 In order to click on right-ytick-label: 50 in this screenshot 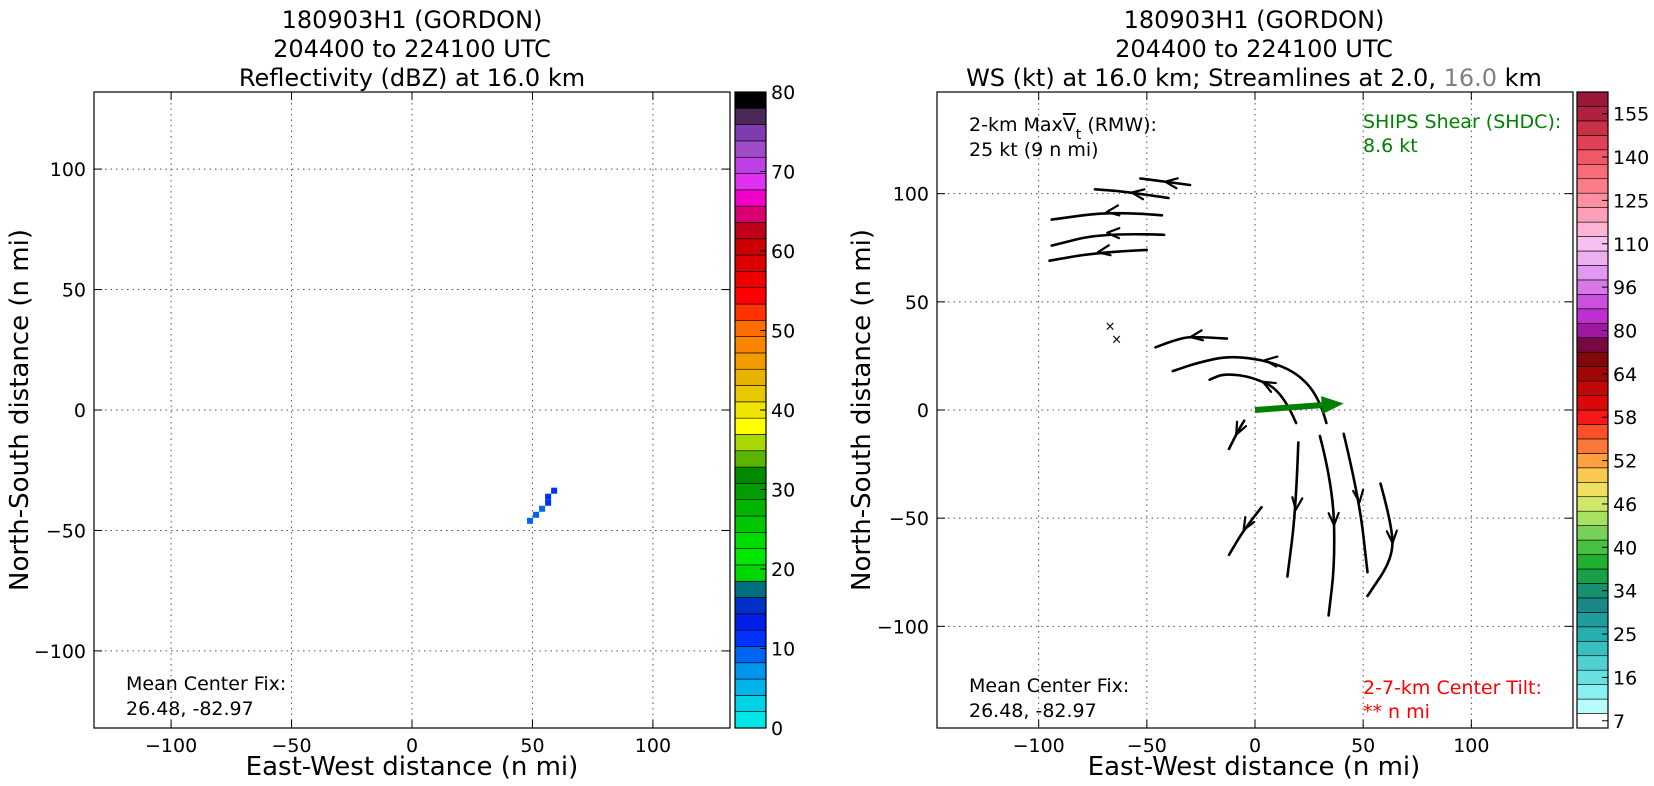, I will do `click(917, 303)`.